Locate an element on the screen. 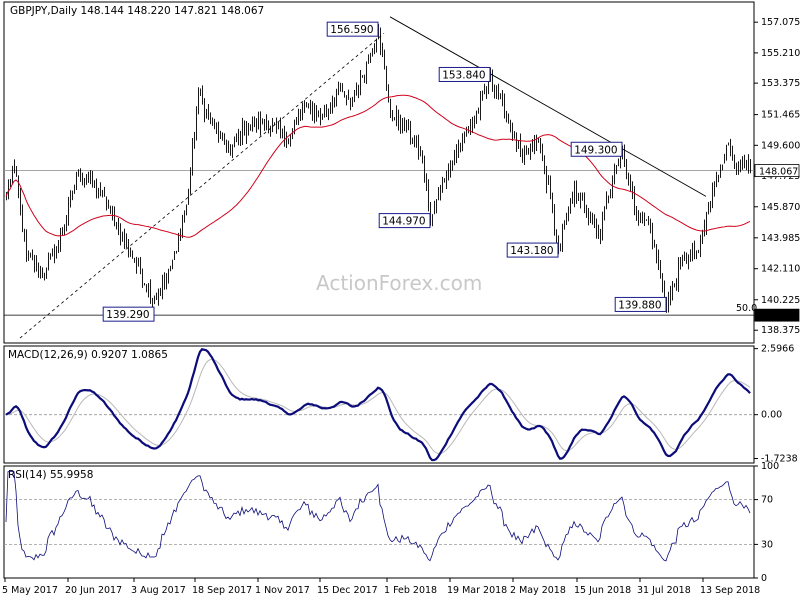 The width and height of the screenshot is (800, 600). annotation-label: 139.290 is located at coordinates (127, 315).